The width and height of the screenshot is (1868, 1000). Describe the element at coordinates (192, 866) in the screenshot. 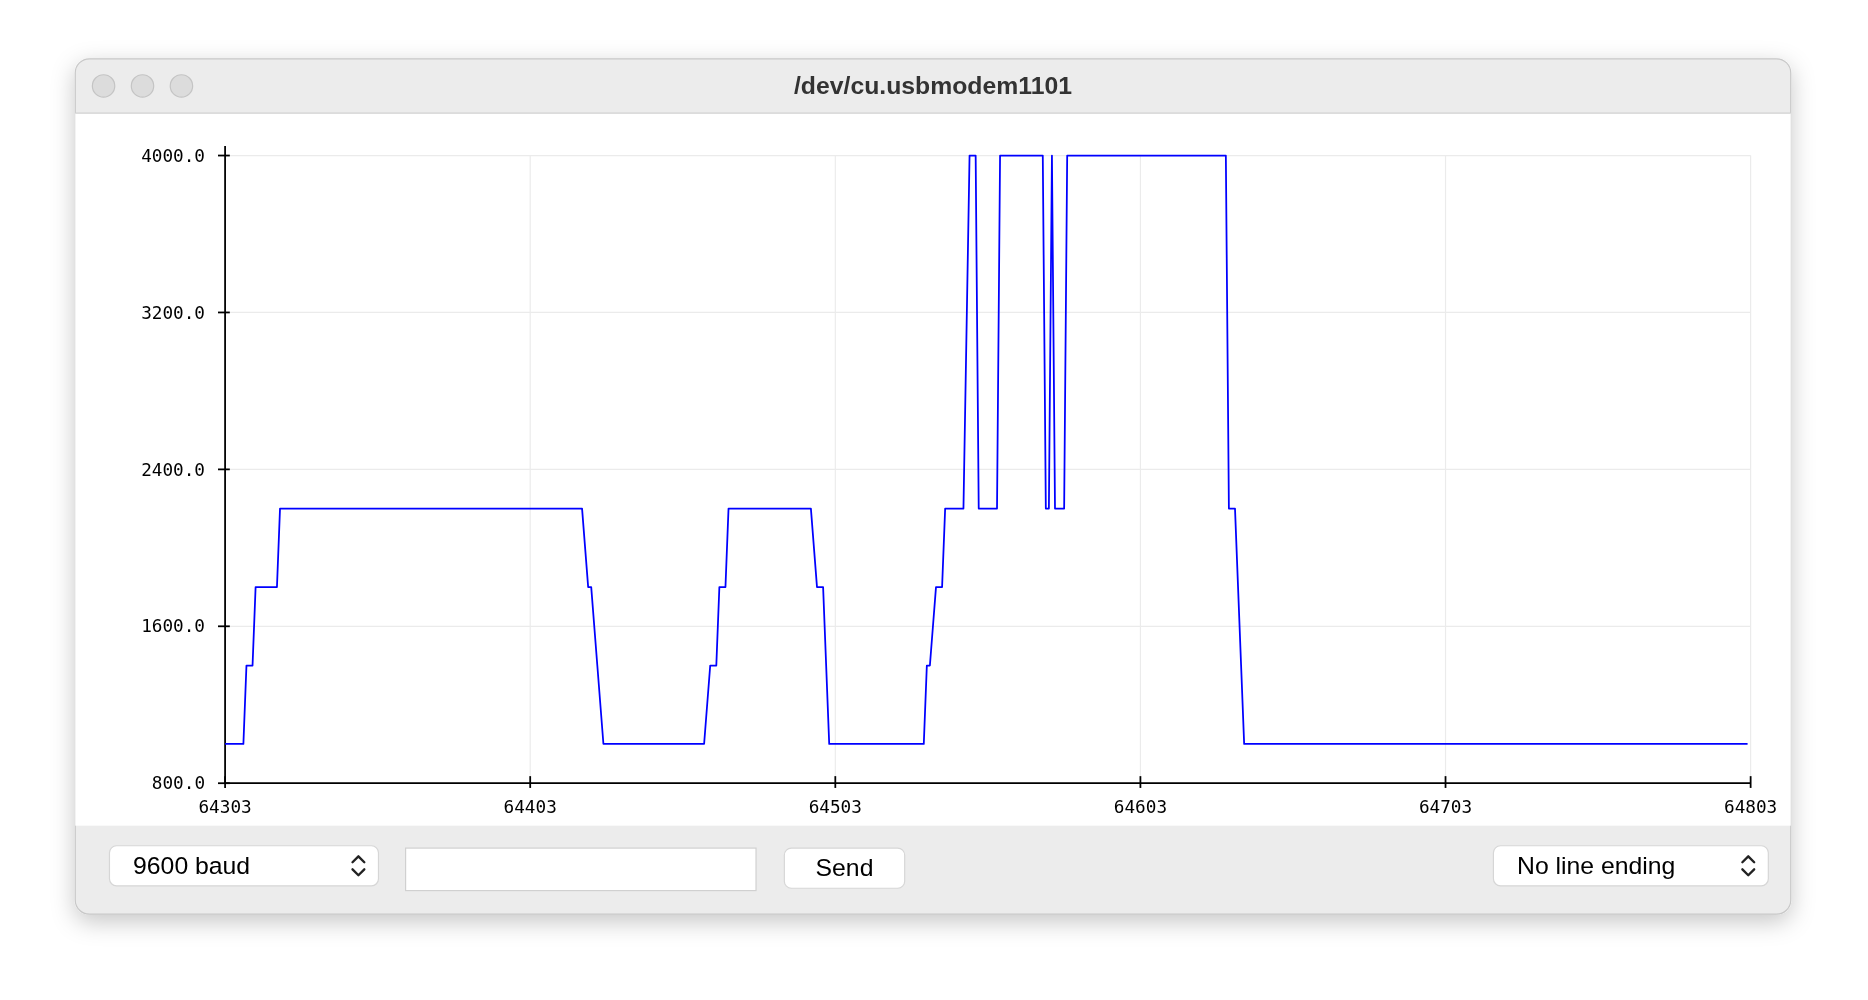

I see `text: 9600 baud` at that location.